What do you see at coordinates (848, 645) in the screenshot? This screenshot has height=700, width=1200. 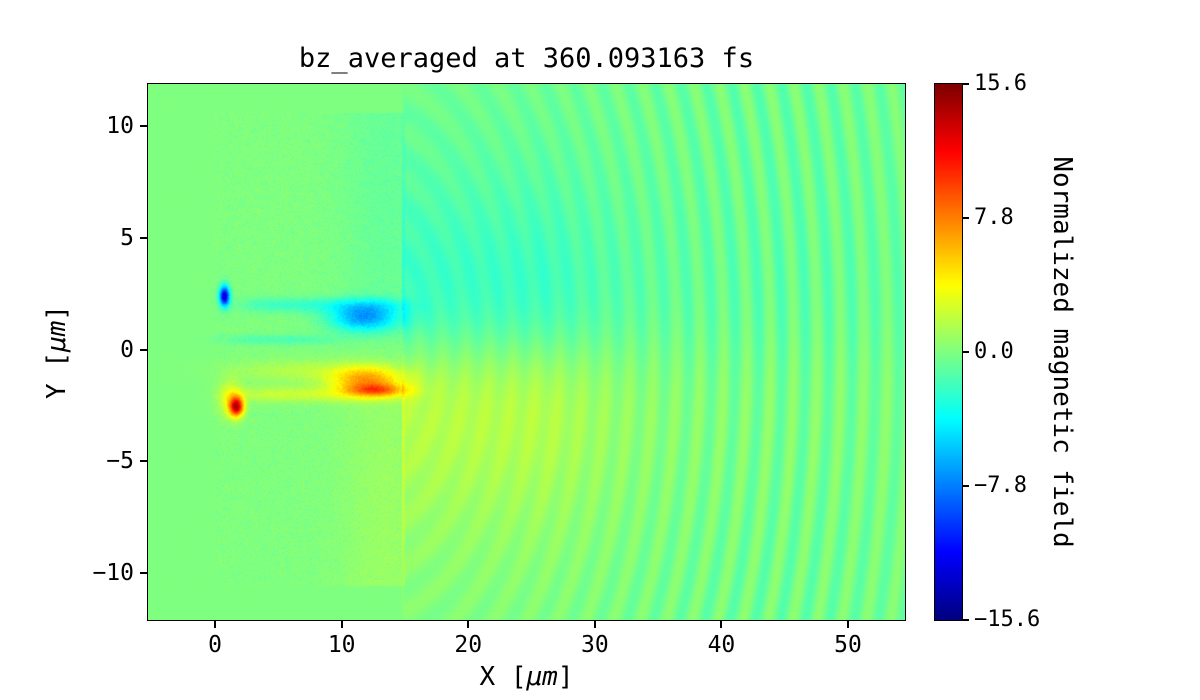 I see `x-tick-label: 50` at bounding box center [848, 645].